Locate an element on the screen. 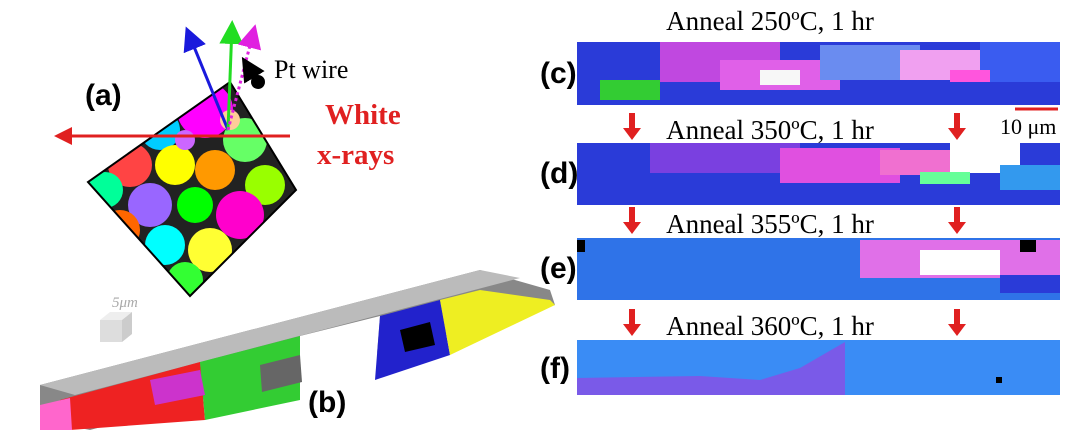 The height and width of the screenshot is (433, 1073). panel-label: (b) is located at coordinates (327, 402).